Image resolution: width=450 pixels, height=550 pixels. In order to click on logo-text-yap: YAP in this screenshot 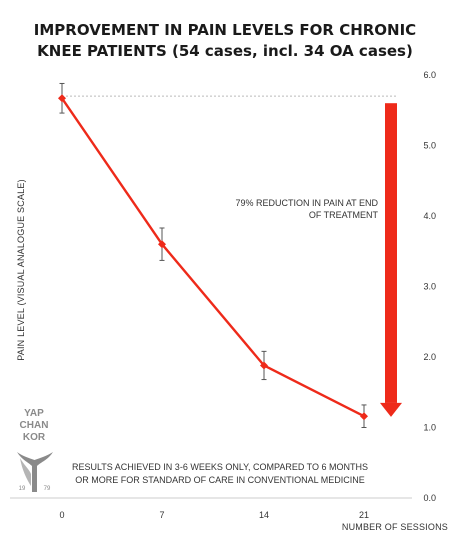, I will do `click(34, 413)`.